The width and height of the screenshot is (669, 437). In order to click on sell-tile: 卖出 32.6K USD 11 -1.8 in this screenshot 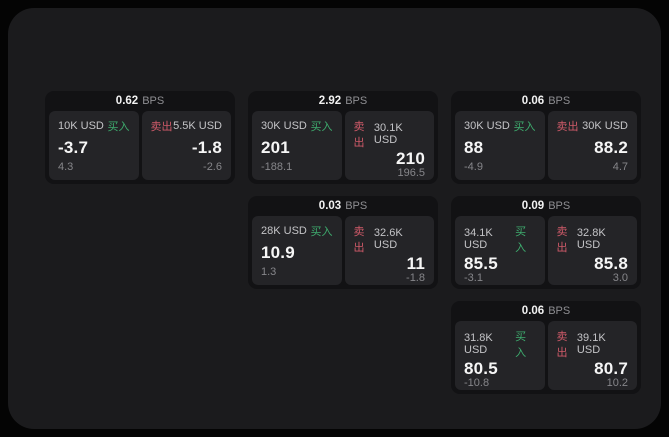, I will do `click(389, 250)`.